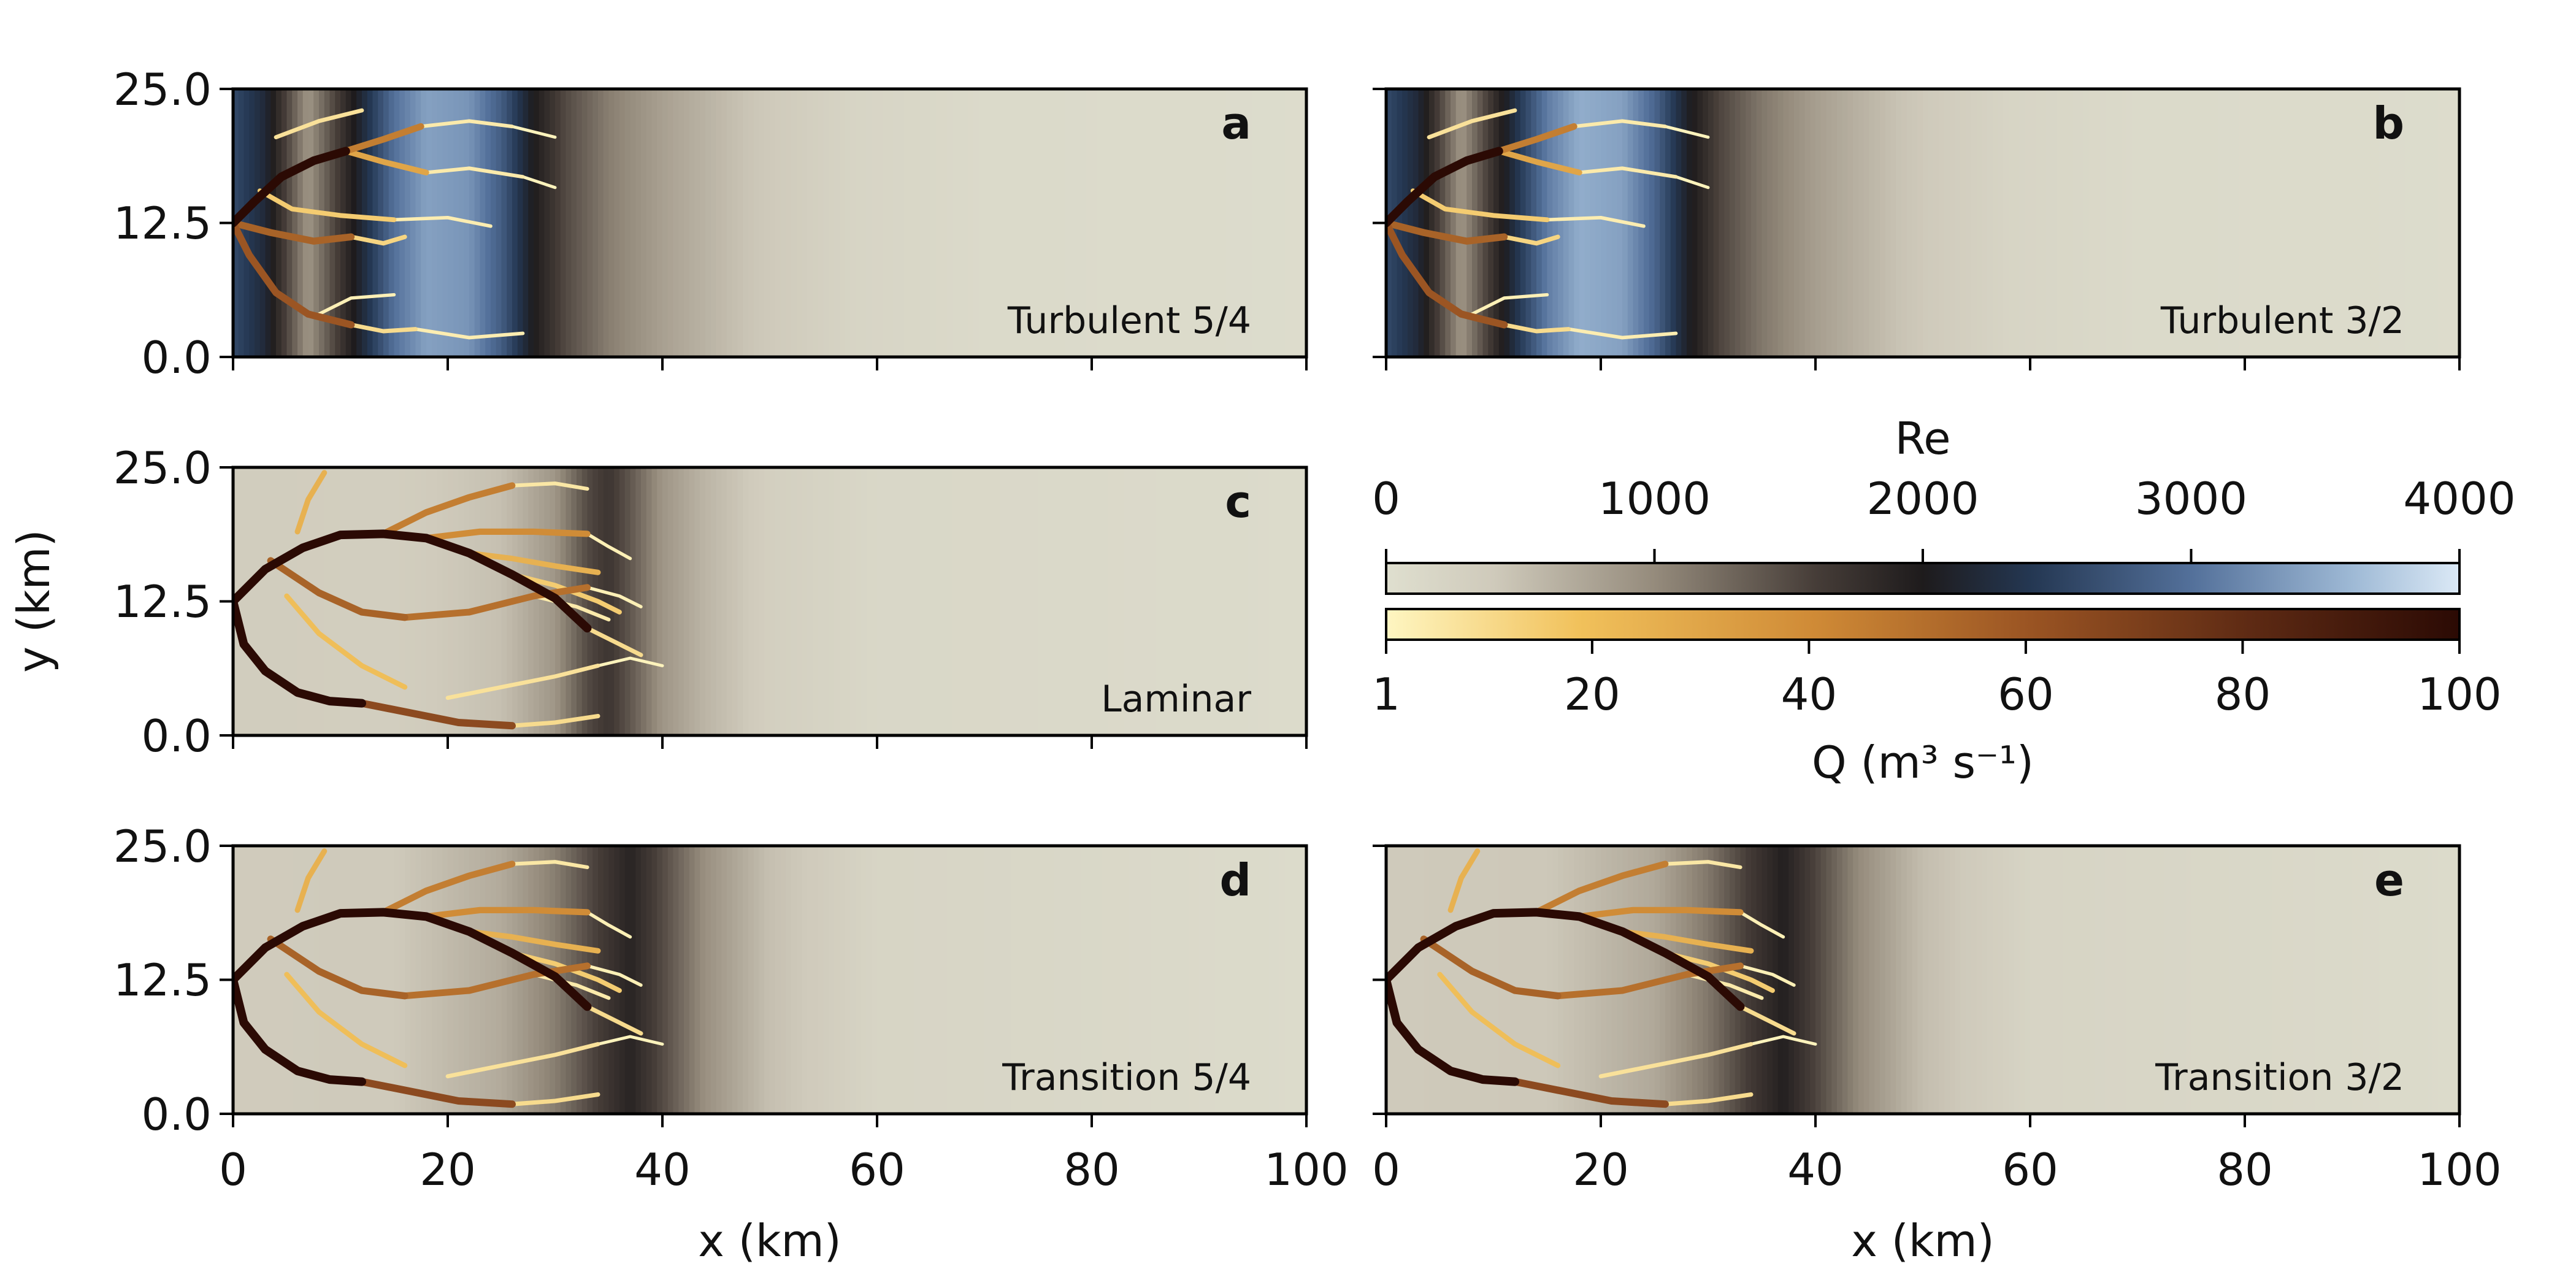 The width and height of the screenshot is (2576, 1288). I want to click on y-axis-c: 0.0 12.5 25.0, so click(173, 602).